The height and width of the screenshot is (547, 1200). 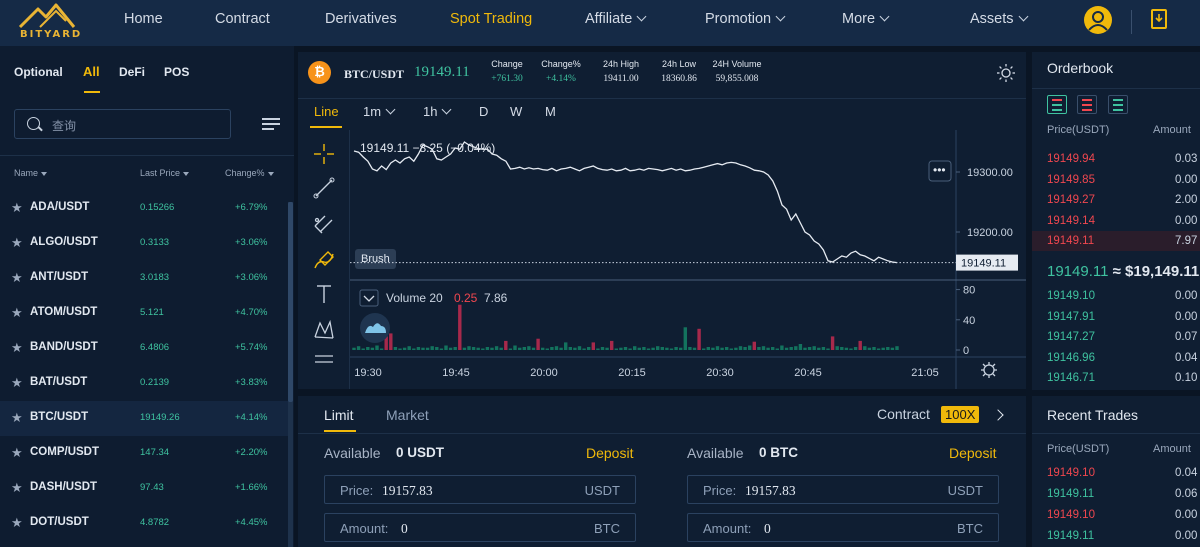 I want to click on chevron-right-icon, so click(x=998, y=415).